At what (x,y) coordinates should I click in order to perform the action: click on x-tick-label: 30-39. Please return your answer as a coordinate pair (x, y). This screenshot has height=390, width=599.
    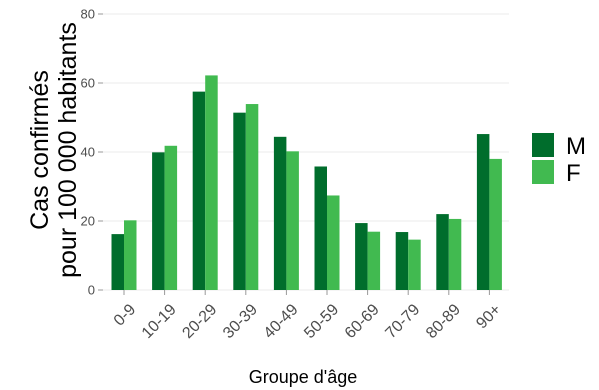
    Looking at the image, I should click on (240, 321).